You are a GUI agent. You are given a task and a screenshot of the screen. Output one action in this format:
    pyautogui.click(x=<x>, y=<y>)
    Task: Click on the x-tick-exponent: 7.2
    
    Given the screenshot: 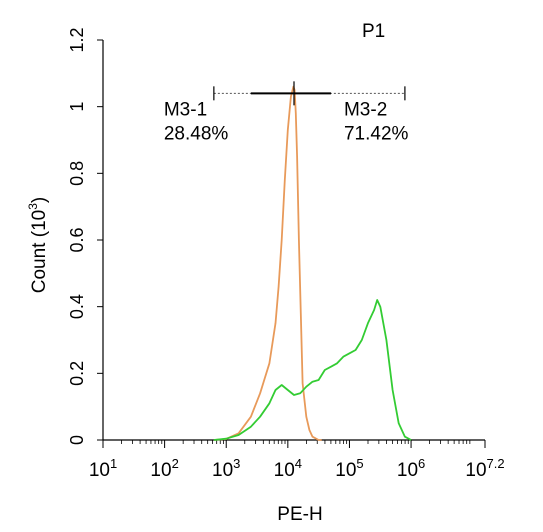 What is the action you would take?
    pyautogui.click(x=496, y=463)
    